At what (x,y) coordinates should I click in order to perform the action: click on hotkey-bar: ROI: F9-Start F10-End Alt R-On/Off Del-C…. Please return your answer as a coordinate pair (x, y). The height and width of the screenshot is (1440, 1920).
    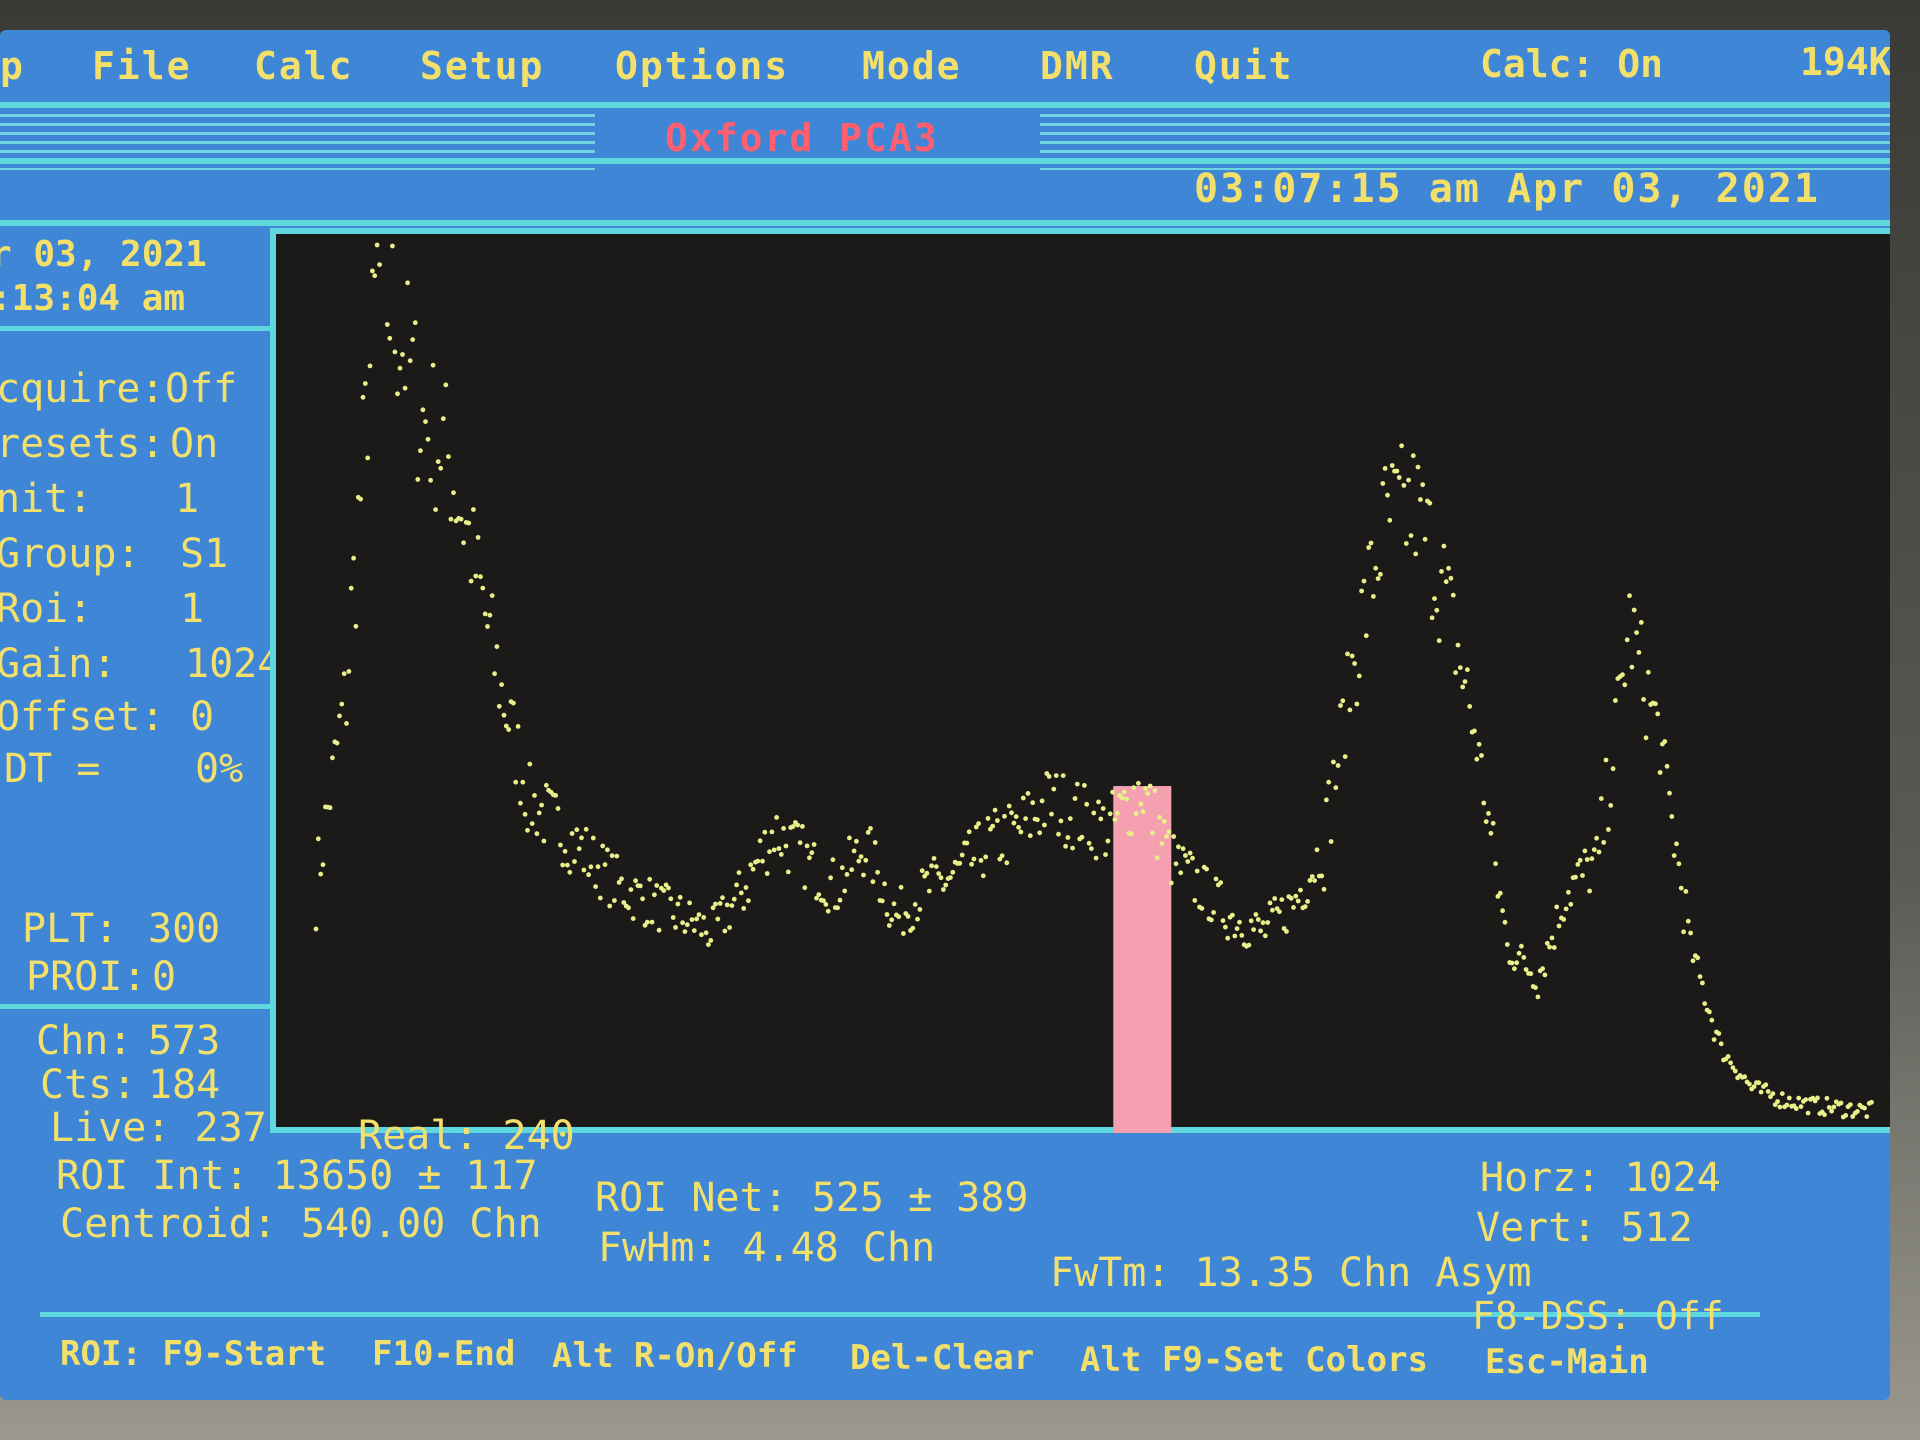
    Looking at the image, I should click on (940, 1338).